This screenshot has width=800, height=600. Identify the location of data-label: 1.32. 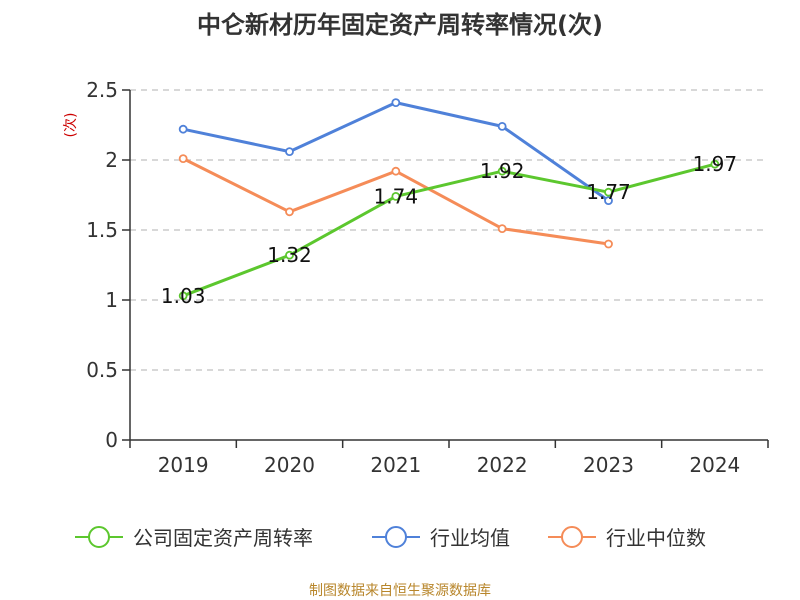
(289, 255).